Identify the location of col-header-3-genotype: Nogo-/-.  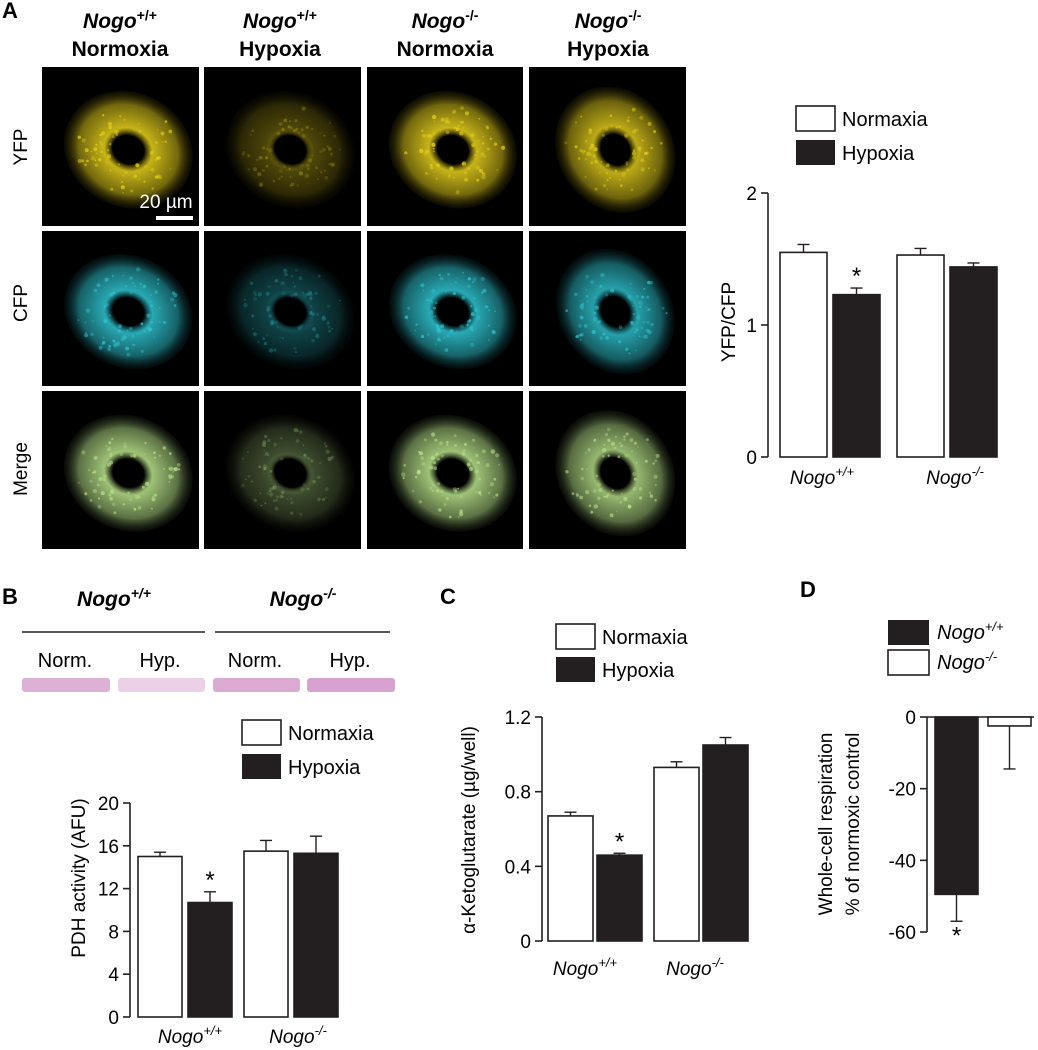
(445, 20).